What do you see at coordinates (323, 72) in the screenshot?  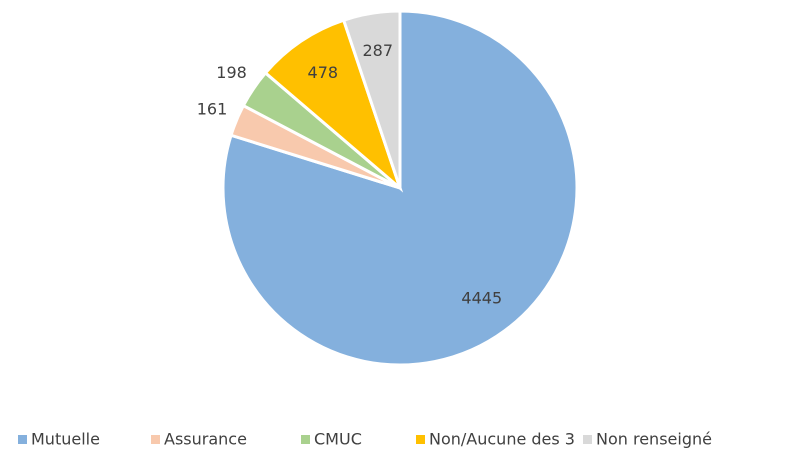 I see `data-label: 478` at bounding box center [323, 72].